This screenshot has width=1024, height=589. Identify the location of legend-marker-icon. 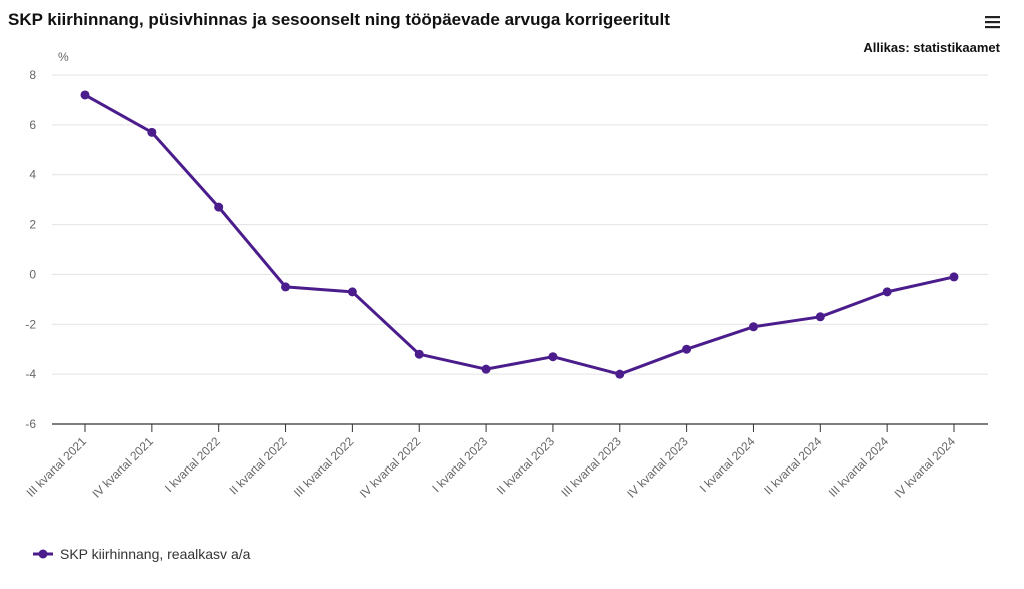
(43, 554).